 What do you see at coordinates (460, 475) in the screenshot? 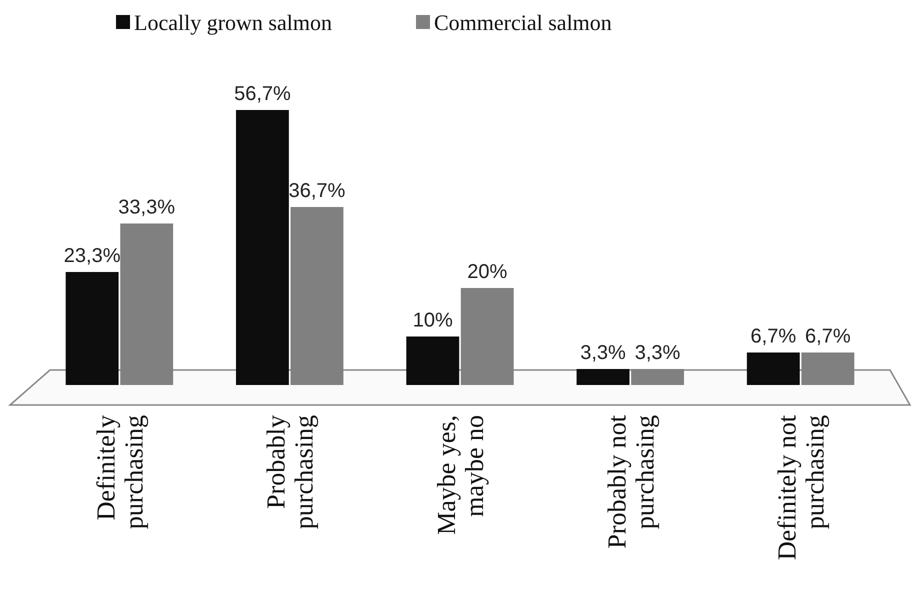
I see `x-tick-label: Maybe yes, maybe no` at bounding box center [460, 475].